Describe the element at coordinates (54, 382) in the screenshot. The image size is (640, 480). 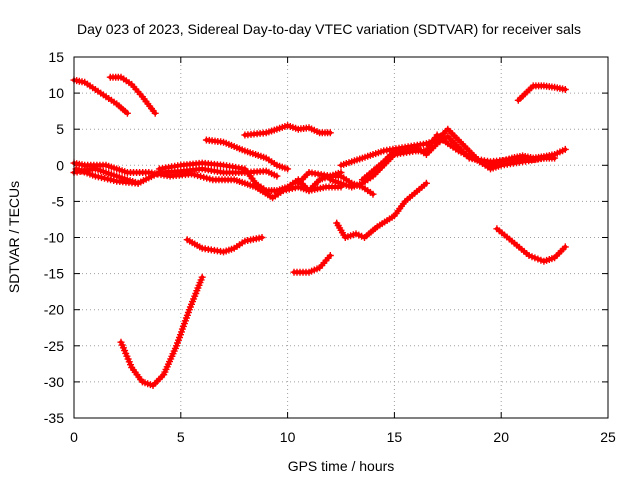
I see `y-tick-label: -30` at that location.